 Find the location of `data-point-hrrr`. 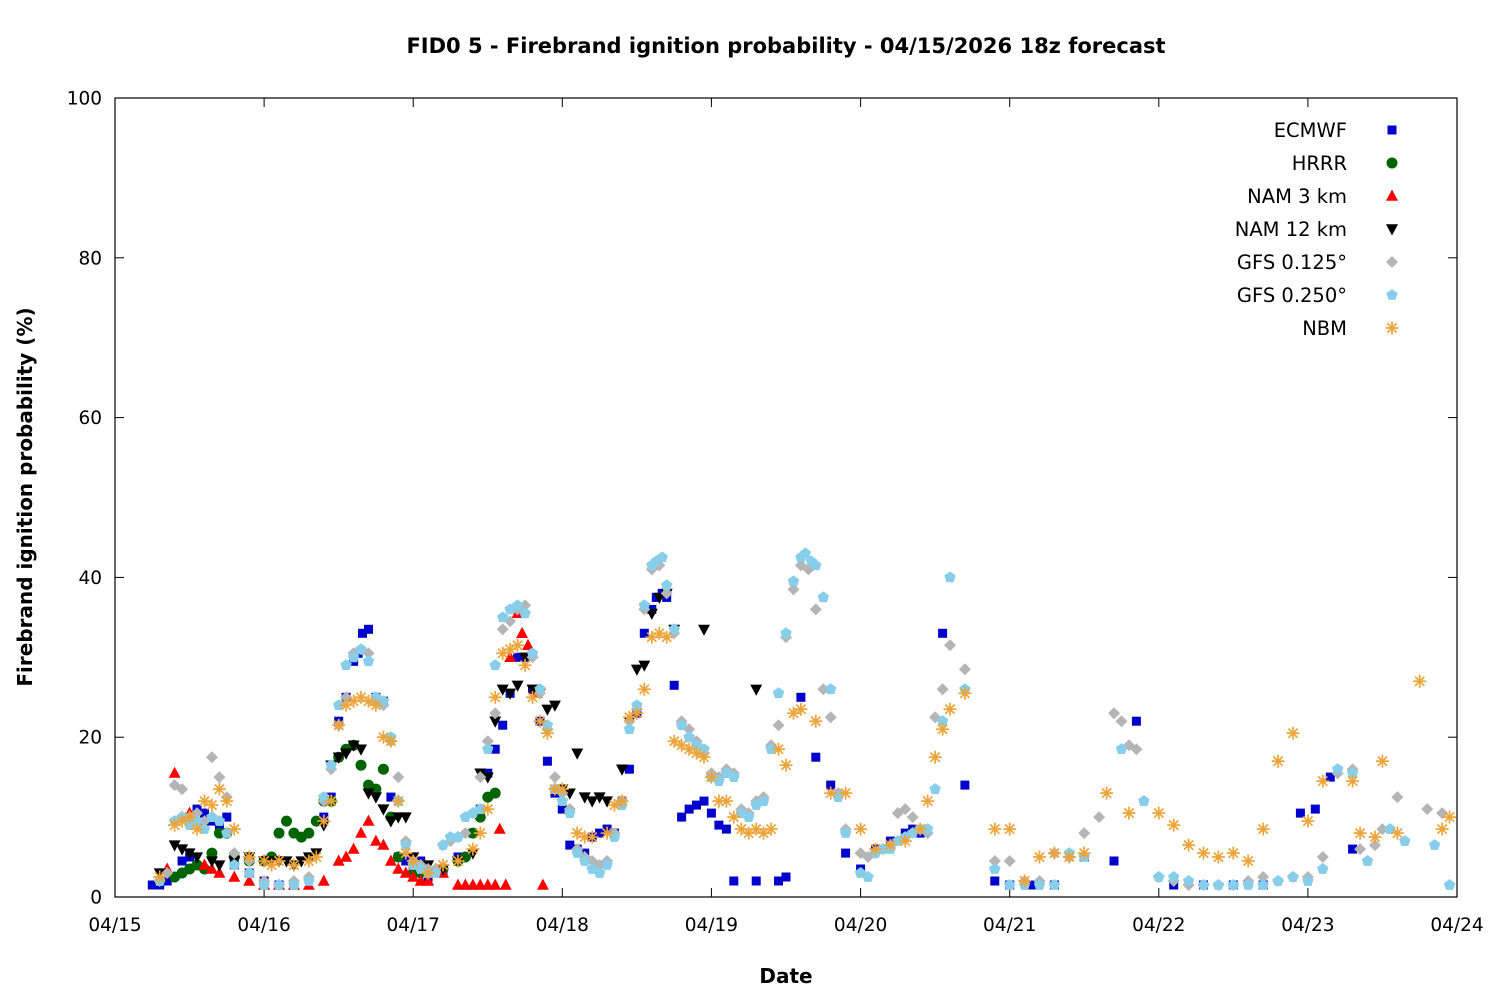

data-point-hrrr is located at coordinates (279, 833).